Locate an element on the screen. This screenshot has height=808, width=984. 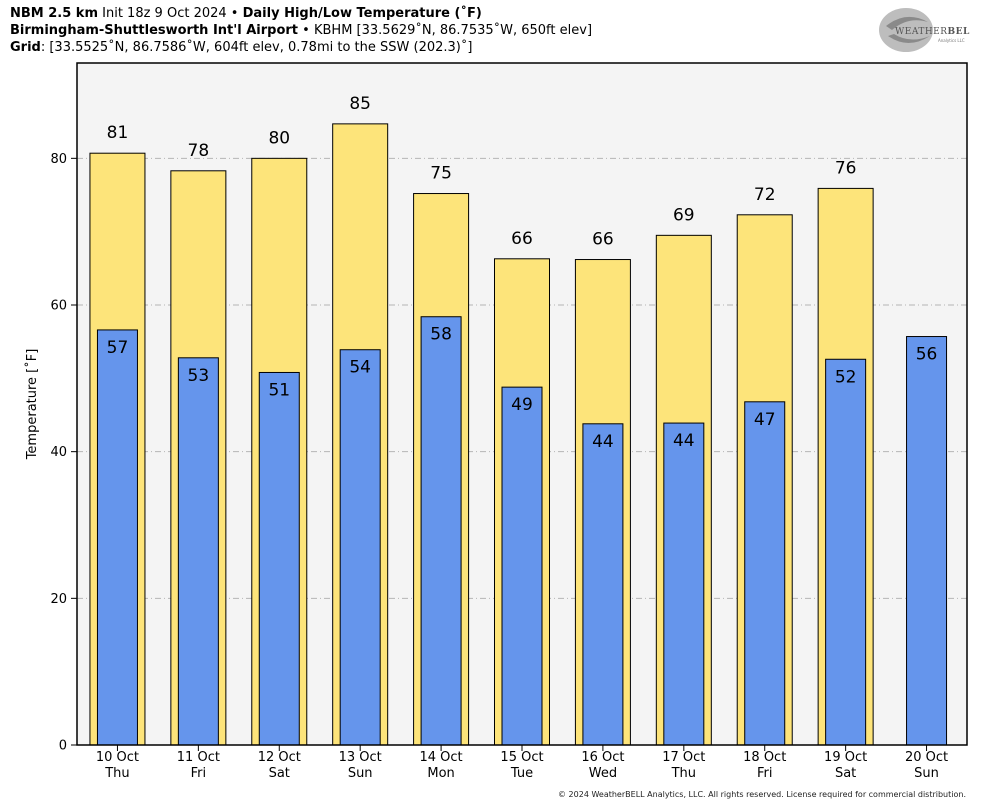
model-name: NBM 2.5 km is located at coordinates (54, 13).